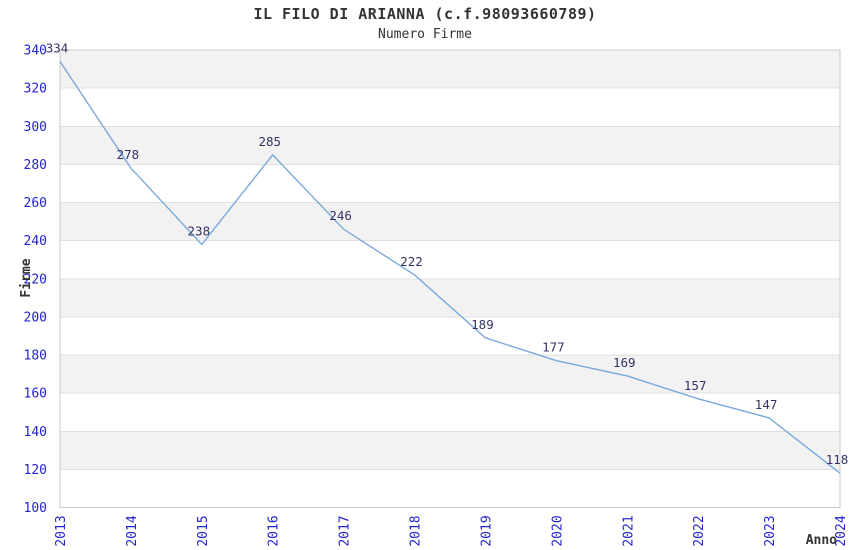 This screenshot has height=550, width=850. I want to click on x-tick-label: 2014, so click(132, 530).